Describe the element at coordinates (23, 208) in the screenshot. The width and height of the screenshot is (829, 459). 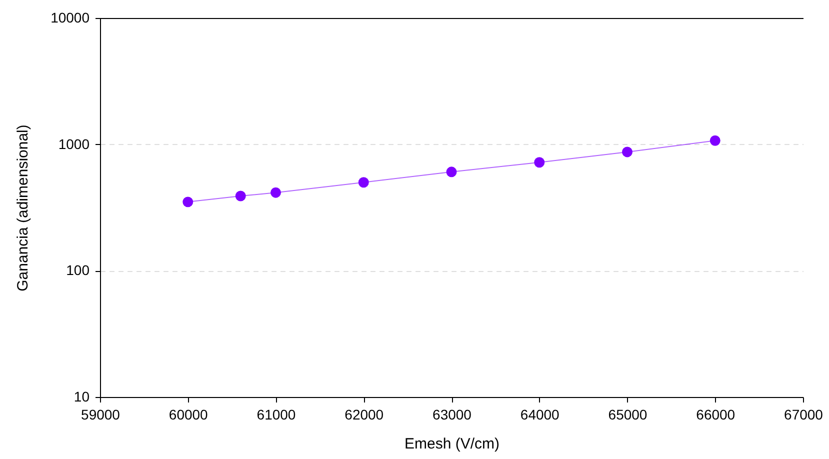
I see `y-axis-title: Ganancia (adimensional)` at that location.